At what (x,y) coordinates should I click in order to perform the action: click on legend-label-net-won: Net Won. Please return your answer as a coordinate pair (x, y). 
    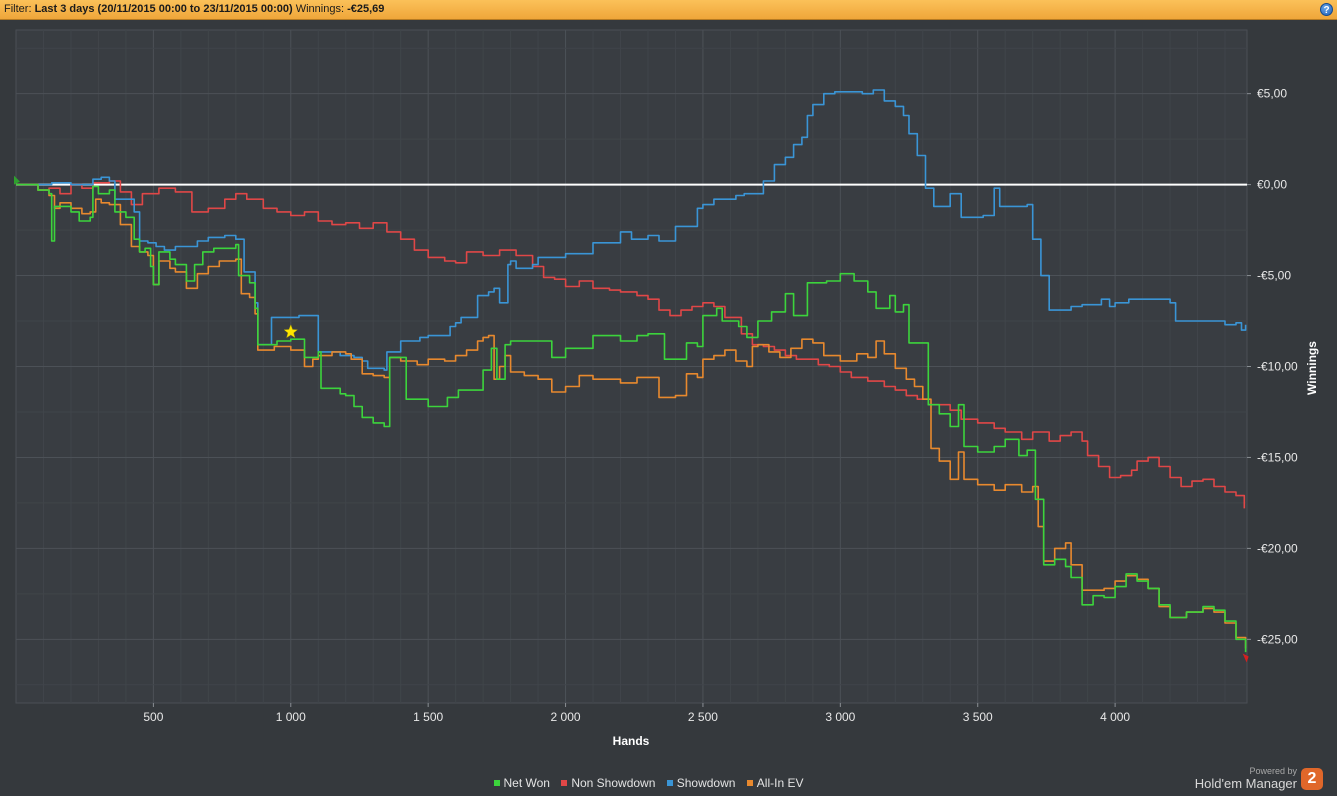
    Looking at the image, I should click on (526, 783).